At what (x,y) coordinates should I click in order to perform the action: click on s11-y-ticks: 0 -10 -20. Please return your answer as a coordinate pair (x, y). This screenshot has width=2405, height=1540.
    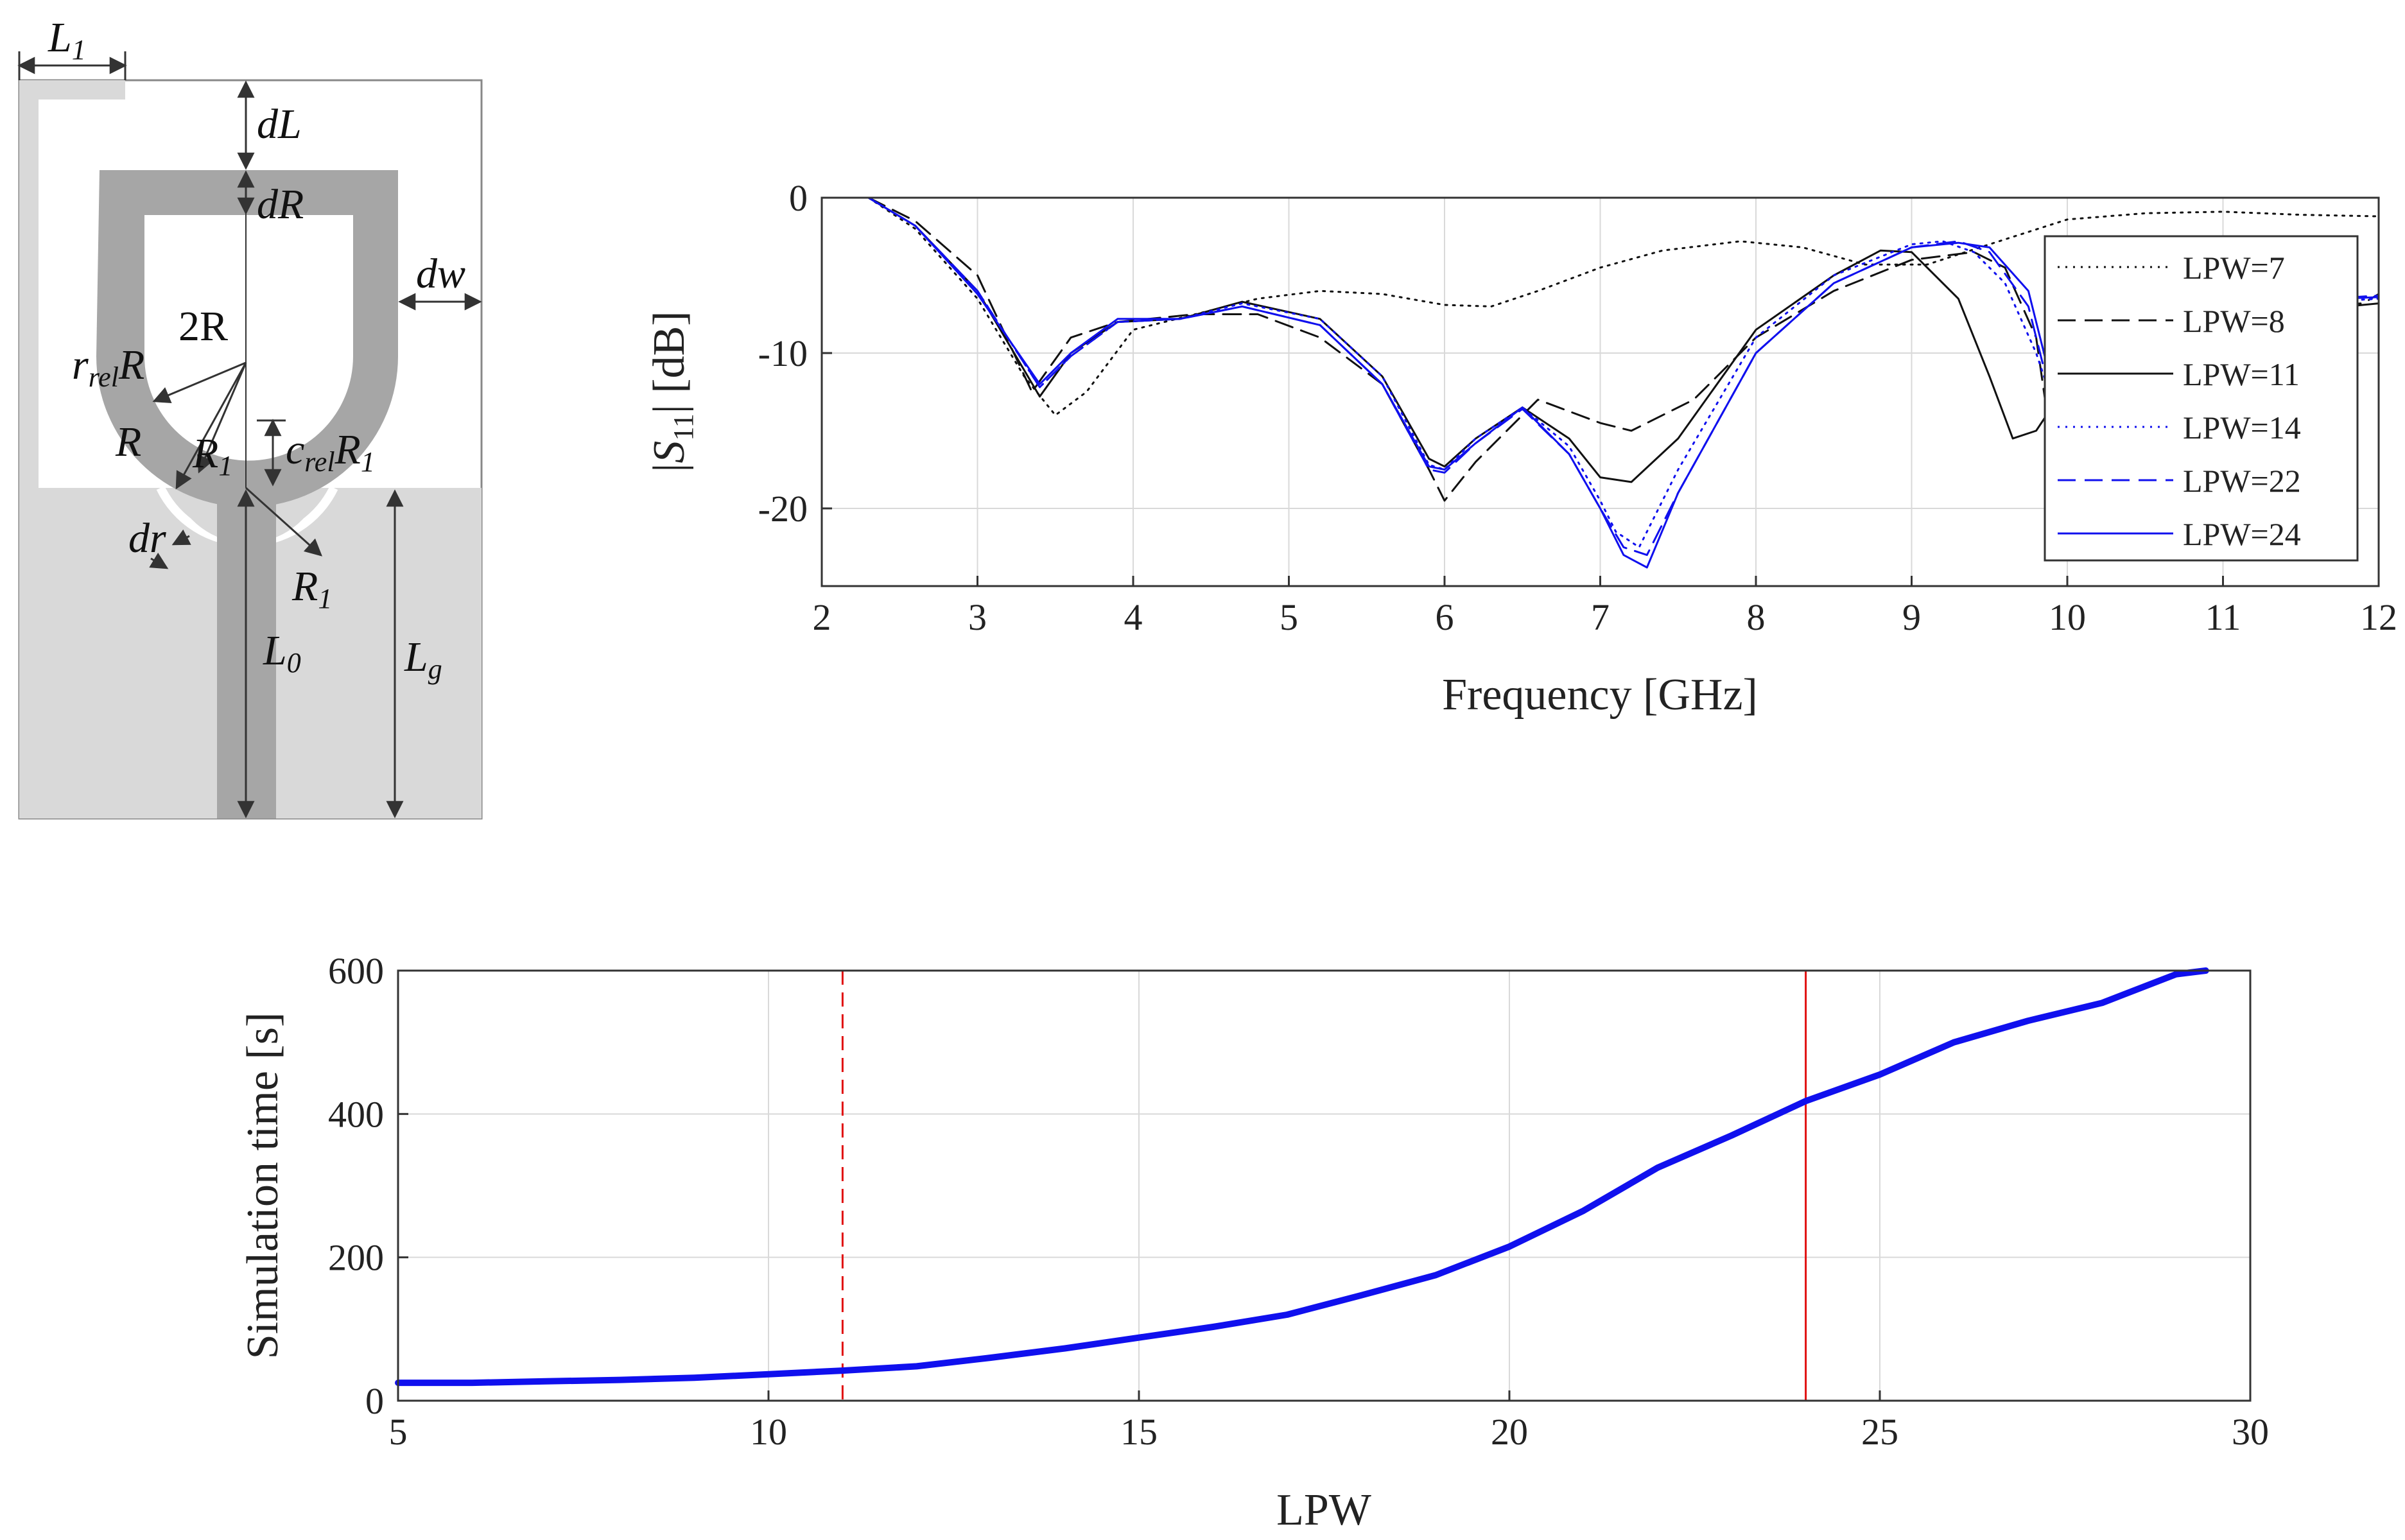
    Looking at the image, I should click on (795, 353).